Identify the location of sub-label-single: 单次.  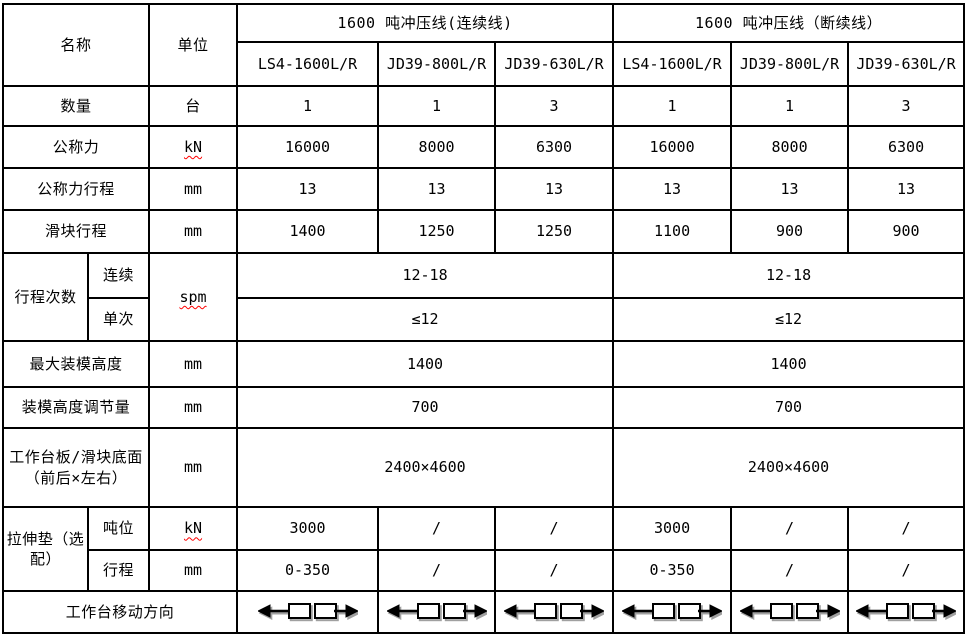
(118, 319).